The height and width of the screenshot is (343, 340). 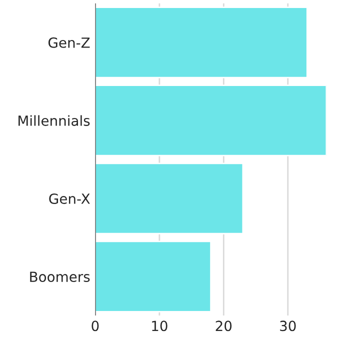 I want to click on x-tick-label: 0, so click(x=95, y=326).